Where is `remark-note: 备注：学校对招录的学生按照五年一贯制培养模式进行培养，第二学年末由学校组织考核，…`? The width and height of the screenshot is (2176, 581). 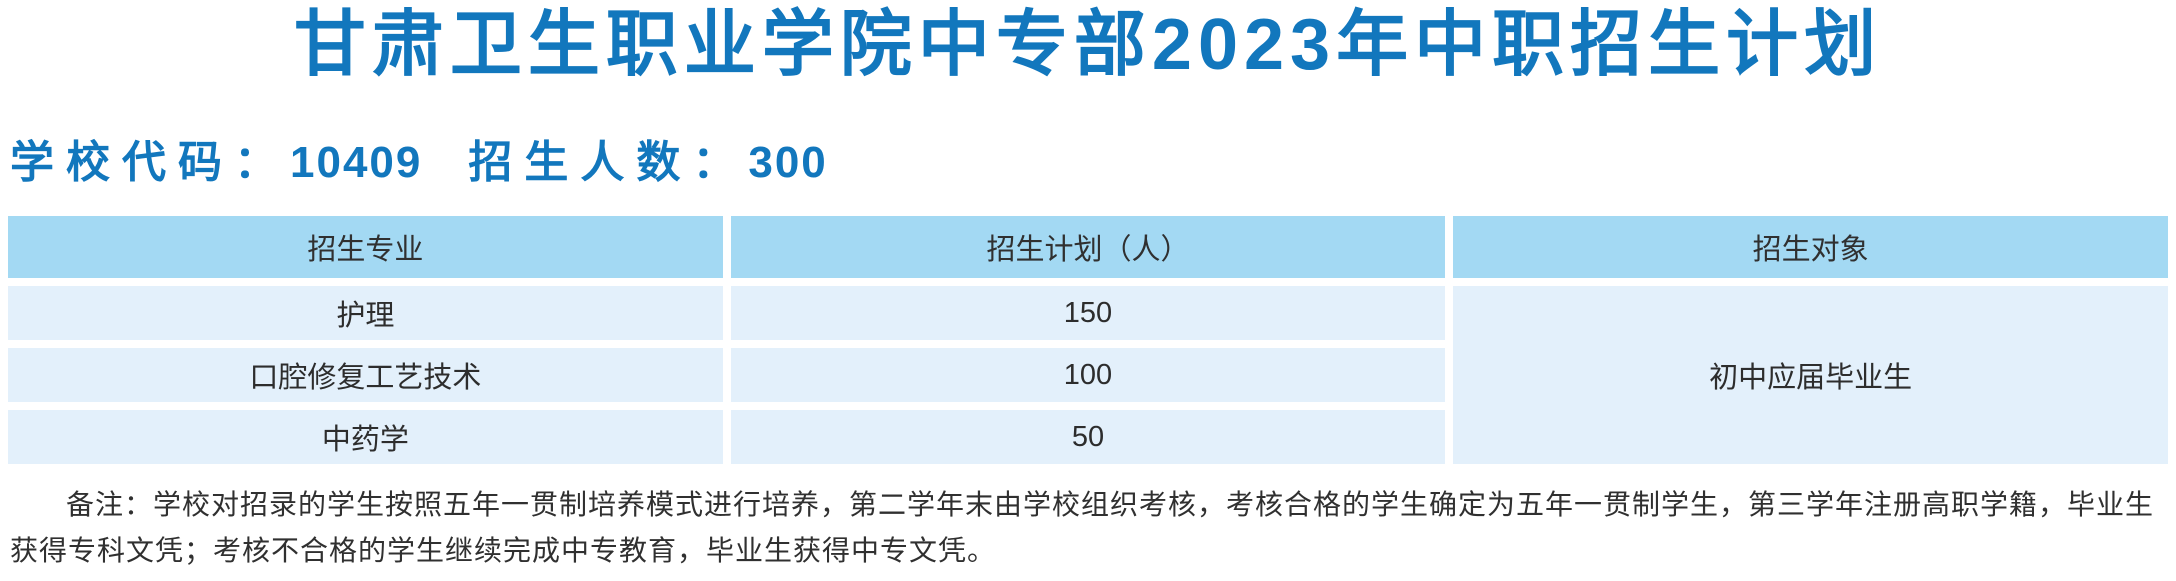 remark-note: 备注：学校对招录的学生按照五年一贯制培养模式进行培养，第二学年末由学校组织考核，… is located at coordinates (1082, 527).